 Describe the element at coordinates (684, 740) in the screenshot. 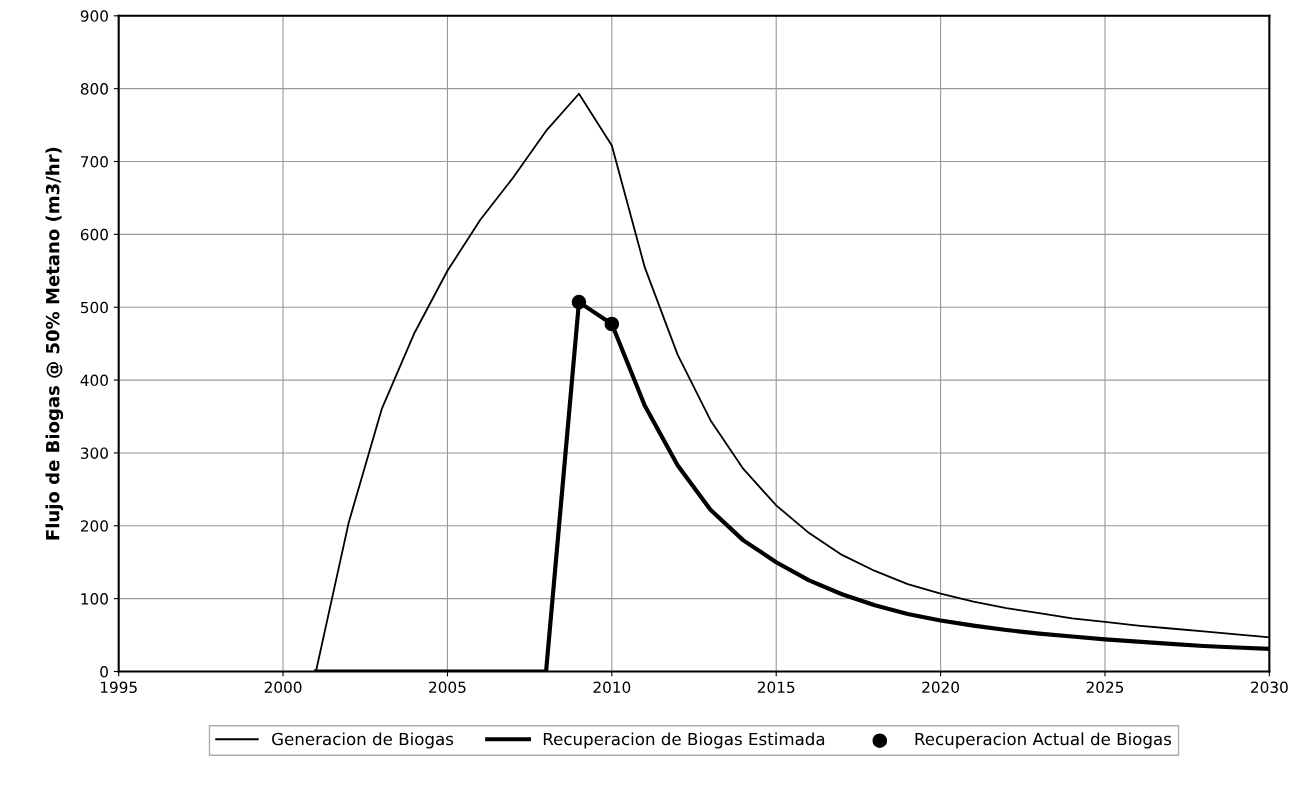

I see `legend-label: Recuperacion de Biogas Estimada` at that location.